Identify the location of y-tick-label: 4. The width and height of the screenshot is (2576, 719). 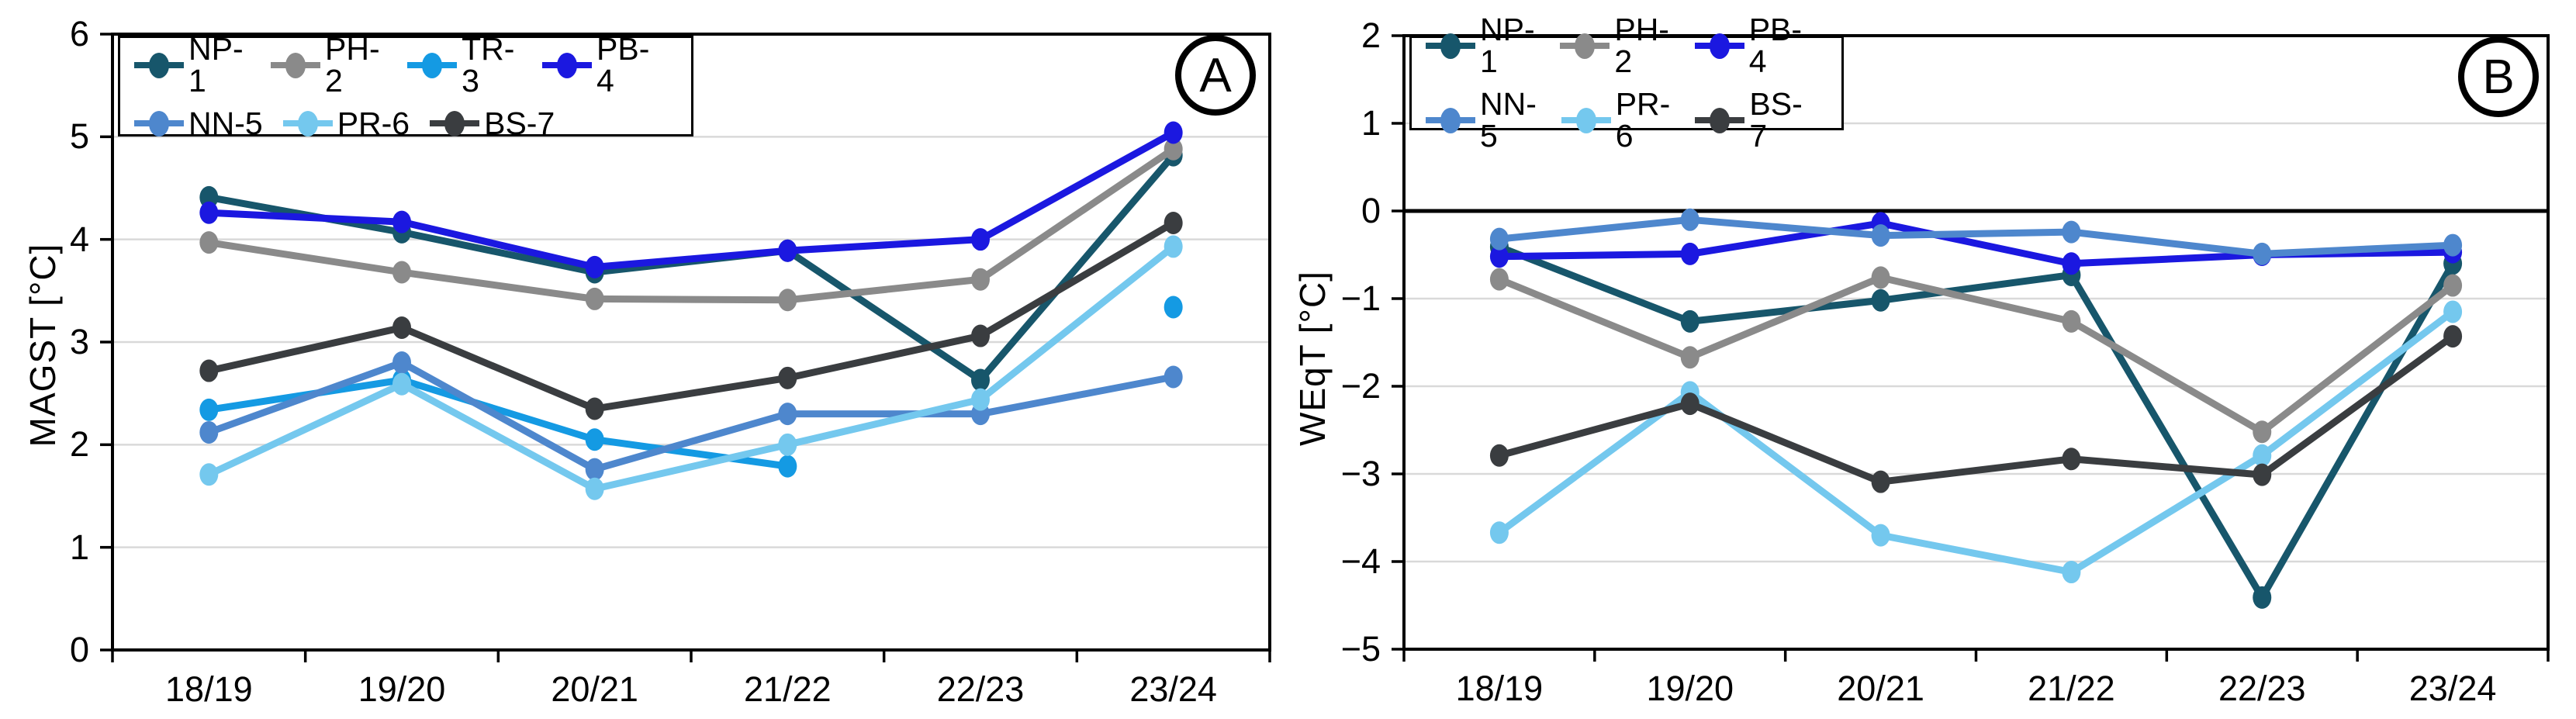
(79, 239).